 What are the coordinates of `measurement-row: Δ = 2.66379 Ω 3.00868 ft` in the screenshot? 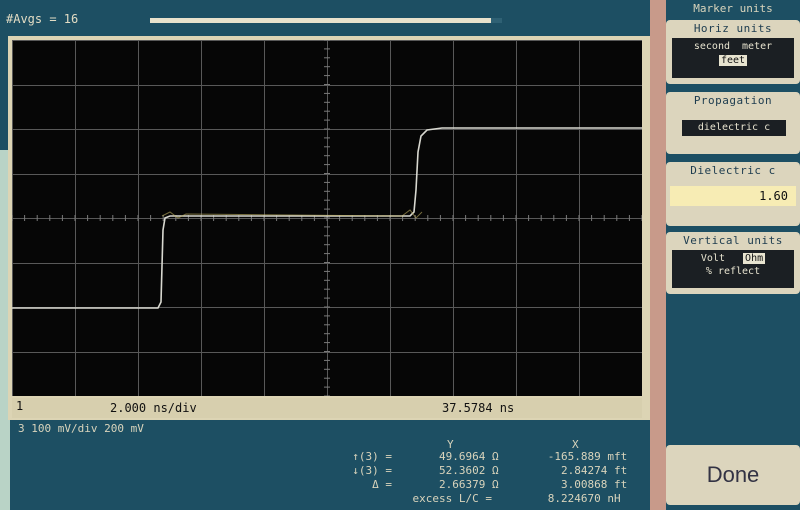 It's located at (469, 484).